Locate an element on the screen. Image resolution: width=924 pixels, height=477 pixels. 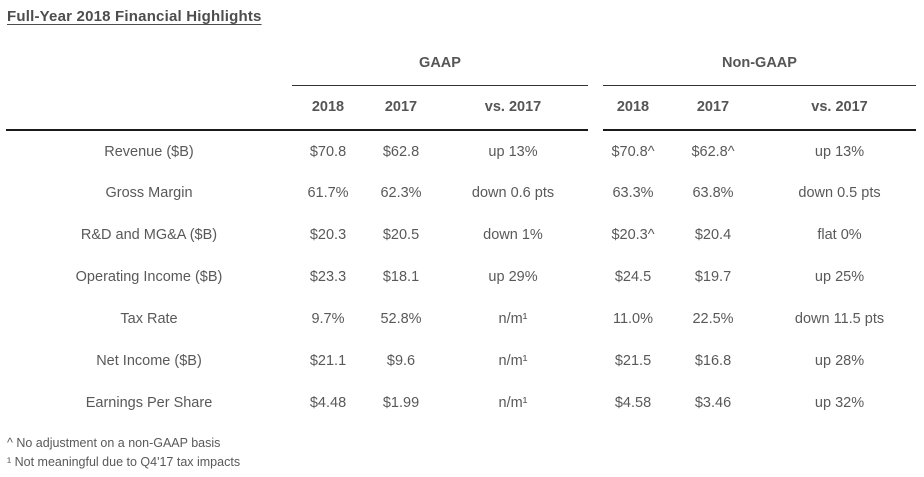
non-gaap-vs-2017-value: up 28% is located at coordinates (839, 361).